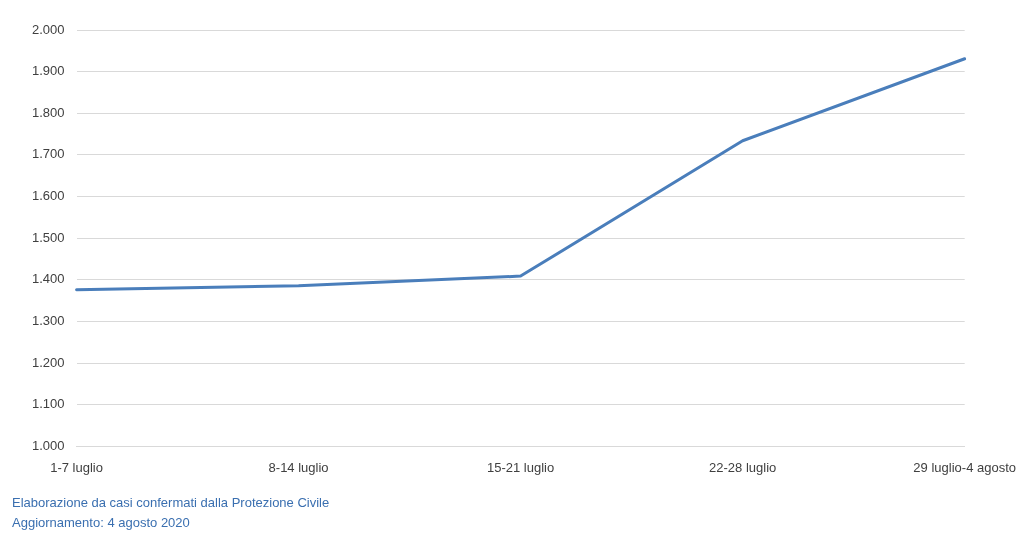 The height and width of the screenshot is (543, 1030). I want to click on text: Elaborazione da casi confermati dalla Protezione Civile, so click(171, 503).